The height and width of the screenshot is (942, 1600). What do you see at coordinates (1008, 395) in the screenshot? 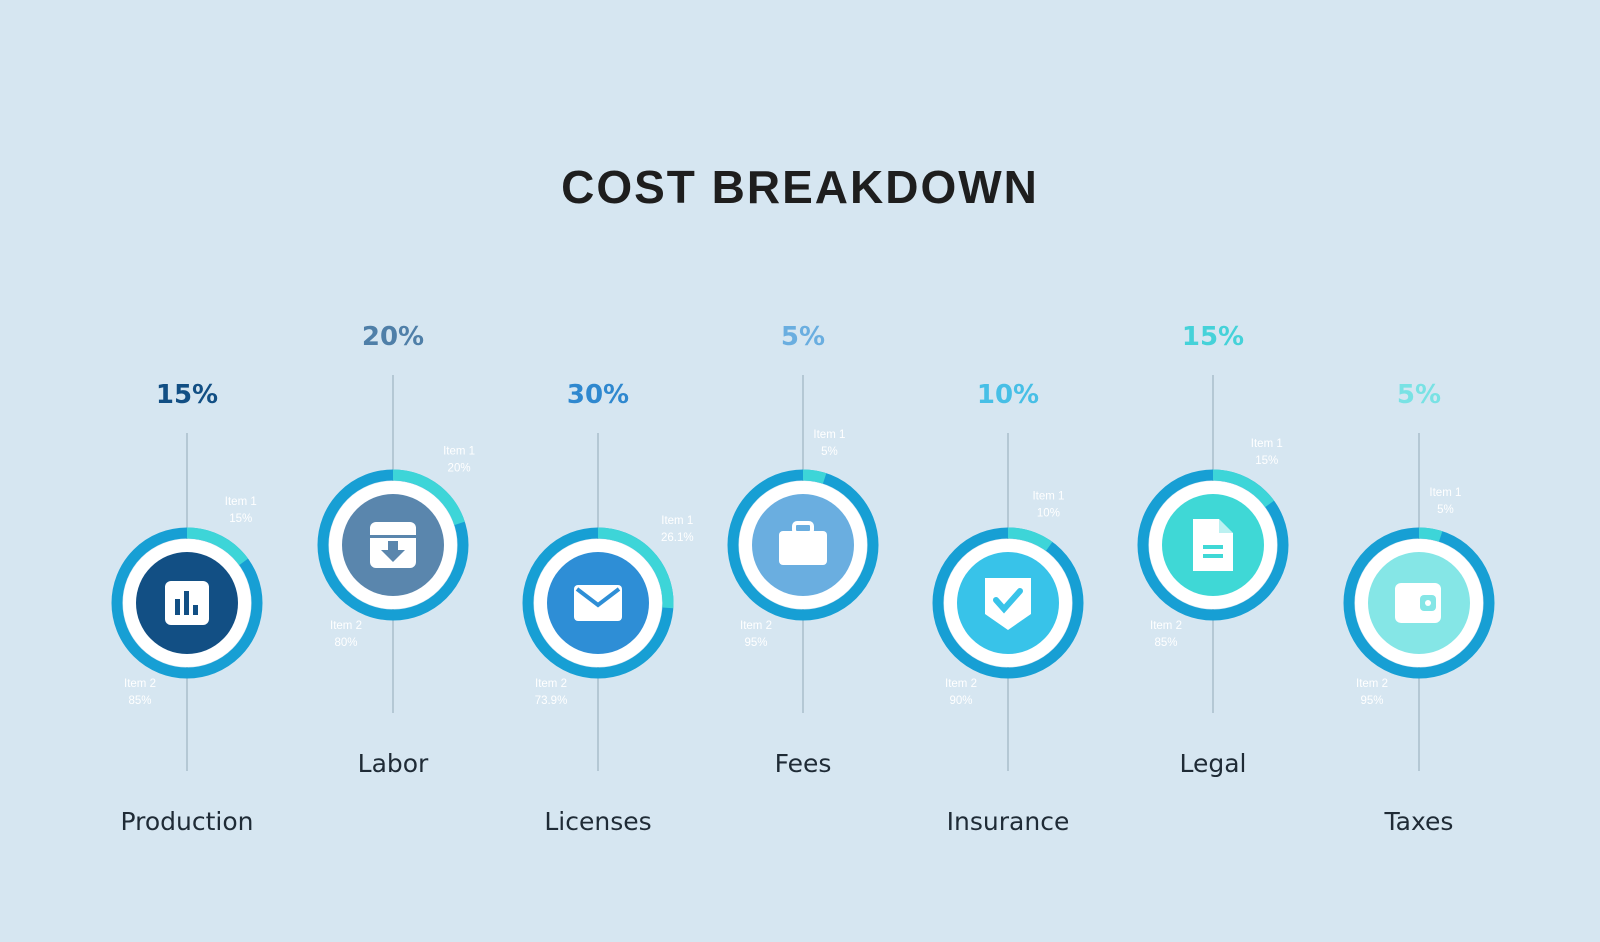
I see `percent-value: 10%` at bounding box center [1008, 395].